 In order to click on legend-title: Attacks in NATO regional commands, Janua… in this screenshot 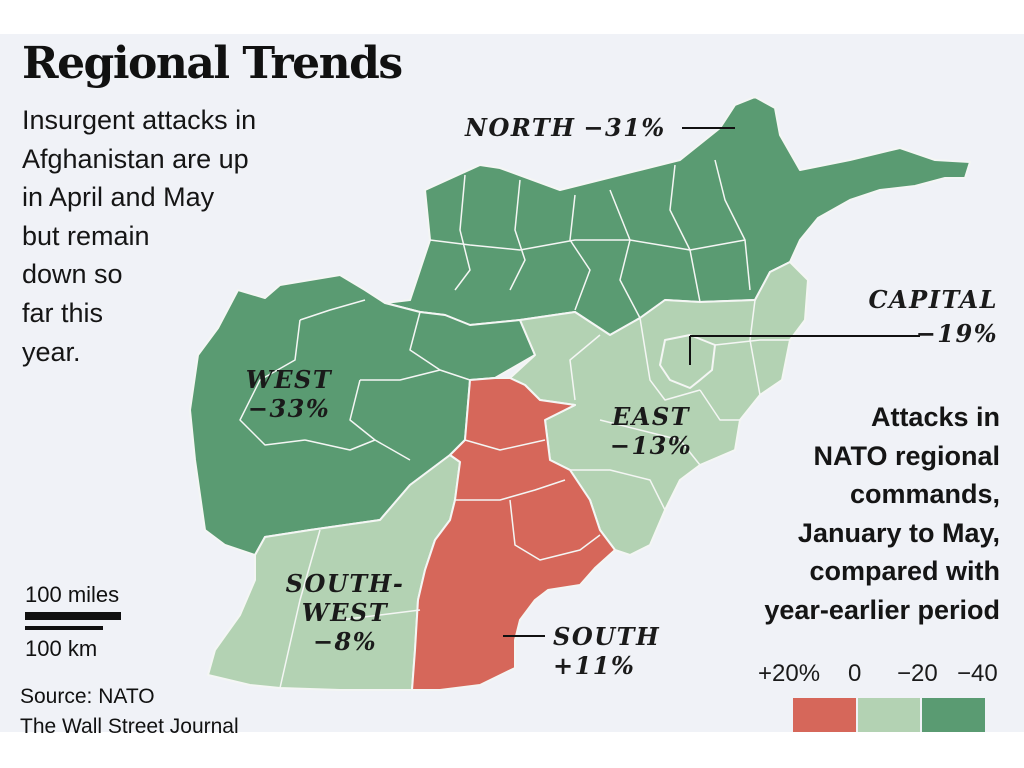, I will do `click(850, 514)`.